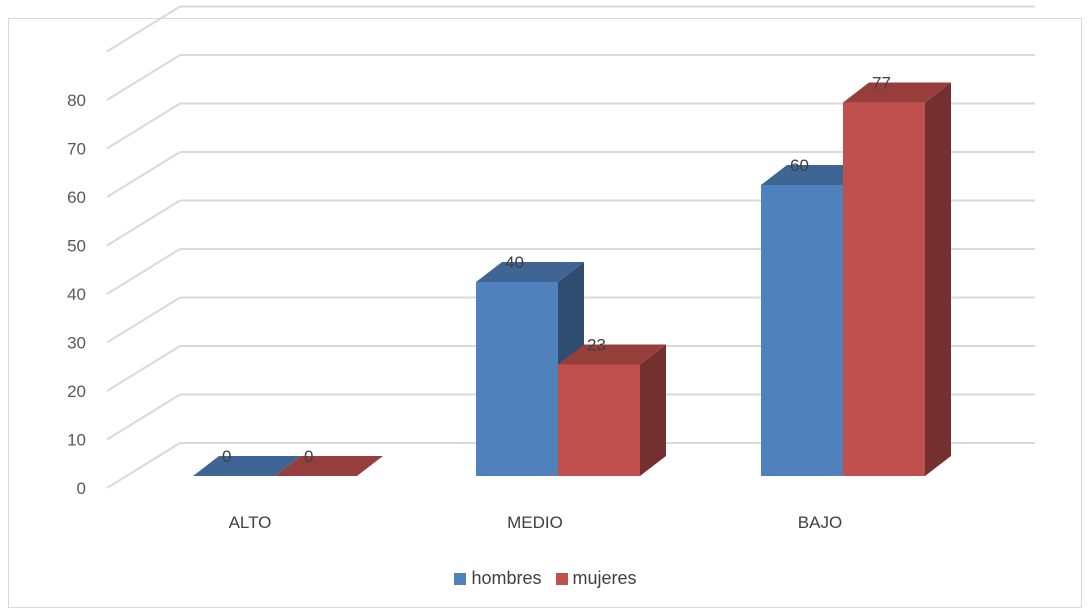 Image resolution: width=1091 pixels, height=611 pixels. I want to click on data-label-bajo-s2: 77, so click(881, 83).